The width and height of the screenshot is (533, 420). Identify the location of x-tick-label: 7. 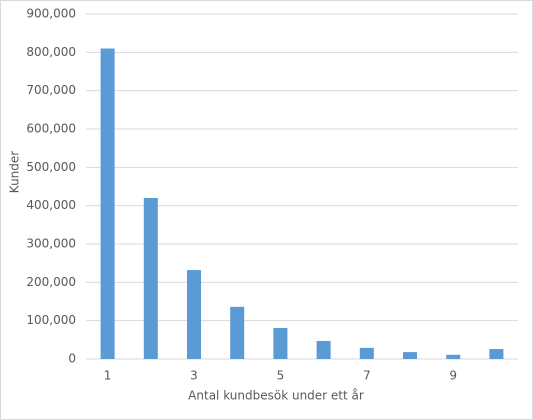
(367, 376).